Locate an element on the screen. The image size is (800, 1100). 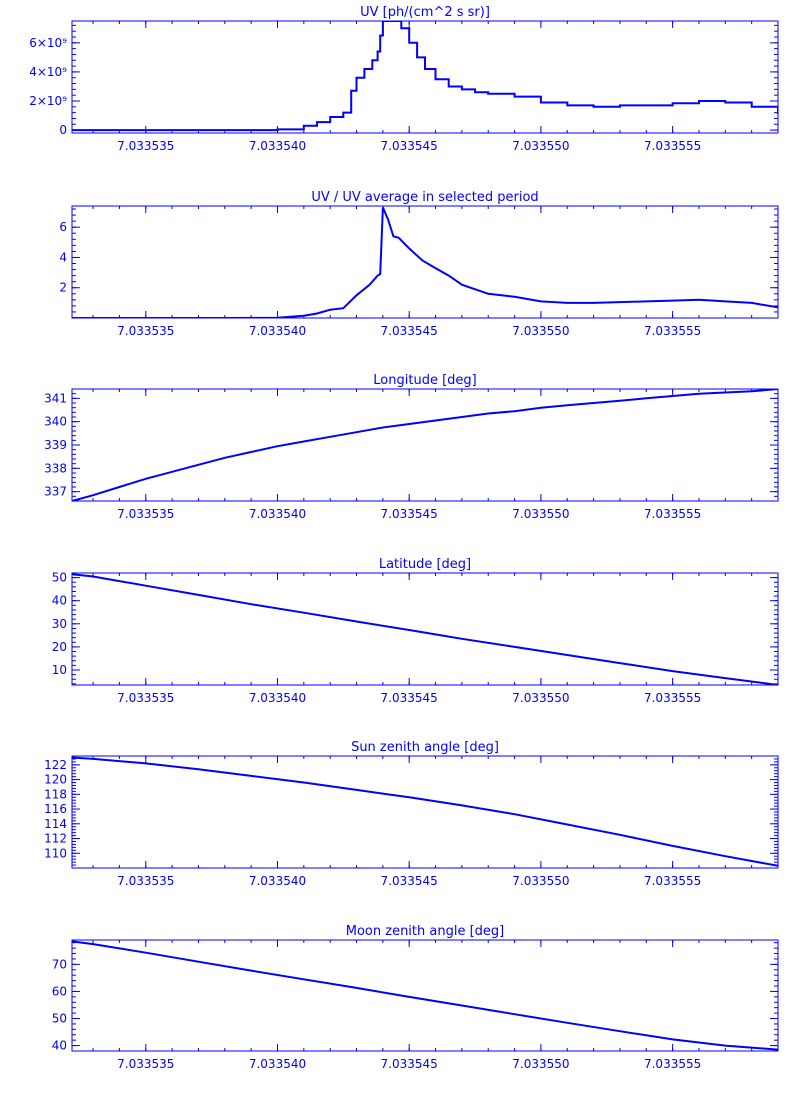
y-tick-label: 0 is located at coordinates (63, 130).